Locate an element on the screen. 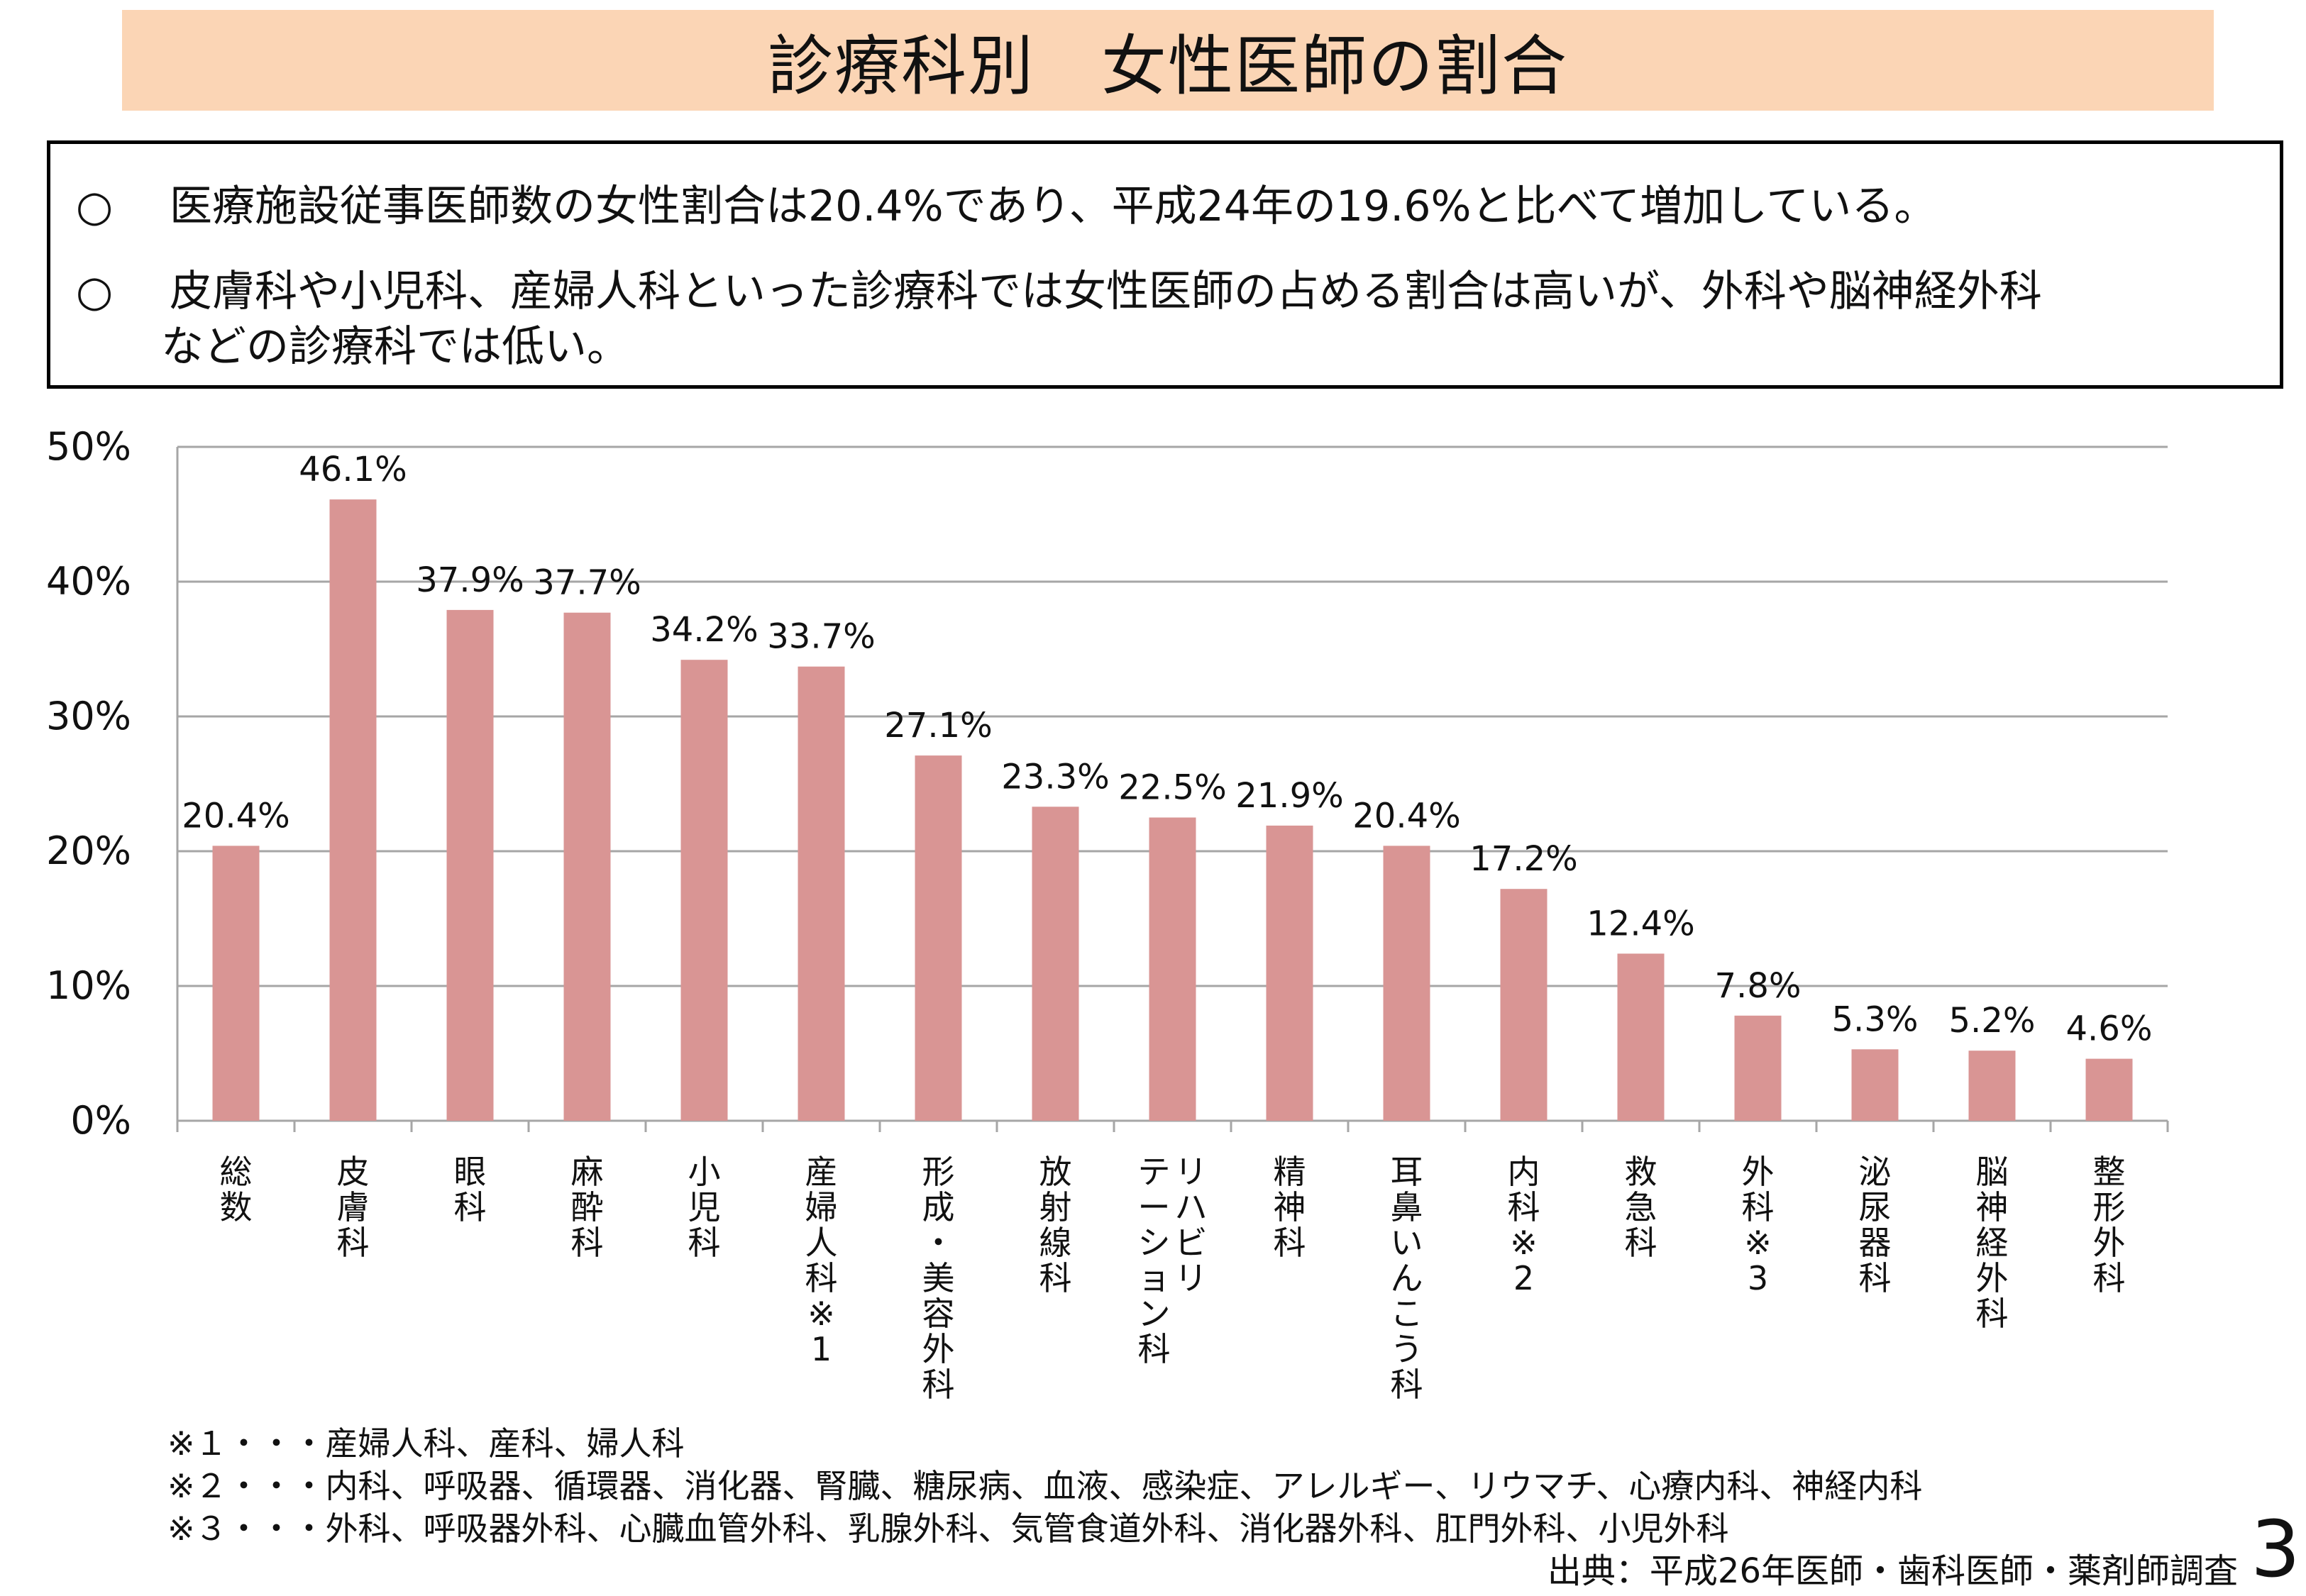 The height and width of the screenshot is (1596, 2306). x-category-char: 器 is located at coordinates (1875, 1243).